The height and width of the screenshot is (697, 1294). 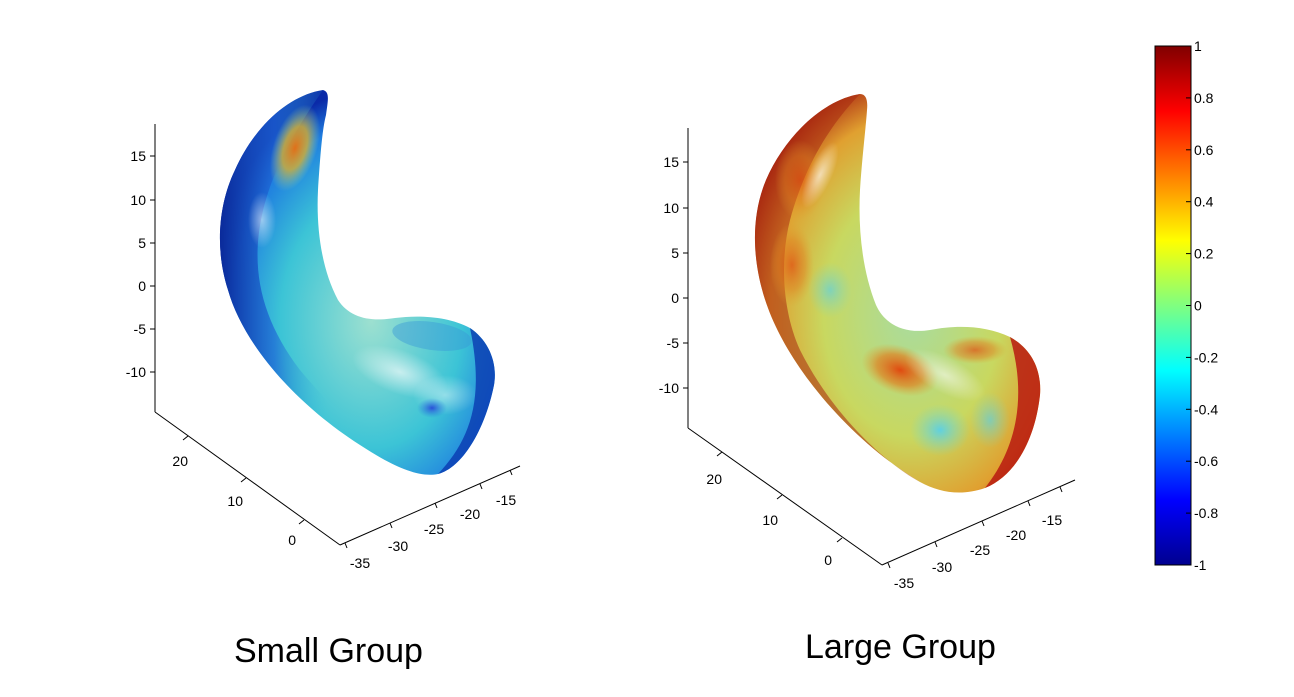 I want to click on colorbar-tick-label: 0.4, so click(x=1204, y=202).